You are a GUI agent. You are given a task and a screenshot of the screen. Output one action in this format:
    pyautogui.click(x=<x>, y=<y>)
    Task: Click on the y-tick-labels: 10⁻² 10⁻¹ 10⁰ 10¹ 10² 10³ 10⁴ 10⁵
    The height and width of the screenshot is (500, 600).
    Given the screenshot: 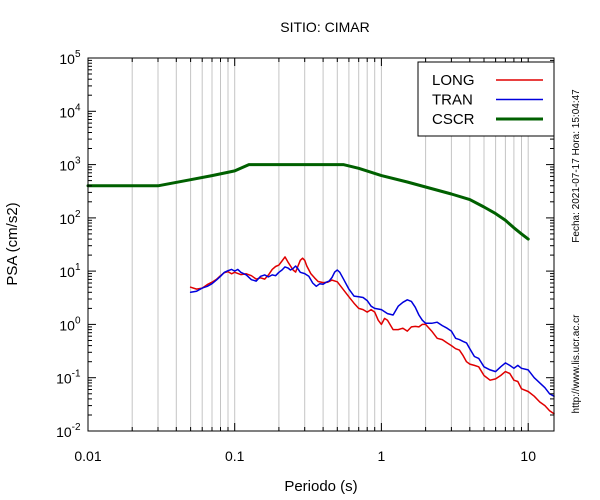 What is the action you would take?
    pyautogui.click(x=68, y=244)
    